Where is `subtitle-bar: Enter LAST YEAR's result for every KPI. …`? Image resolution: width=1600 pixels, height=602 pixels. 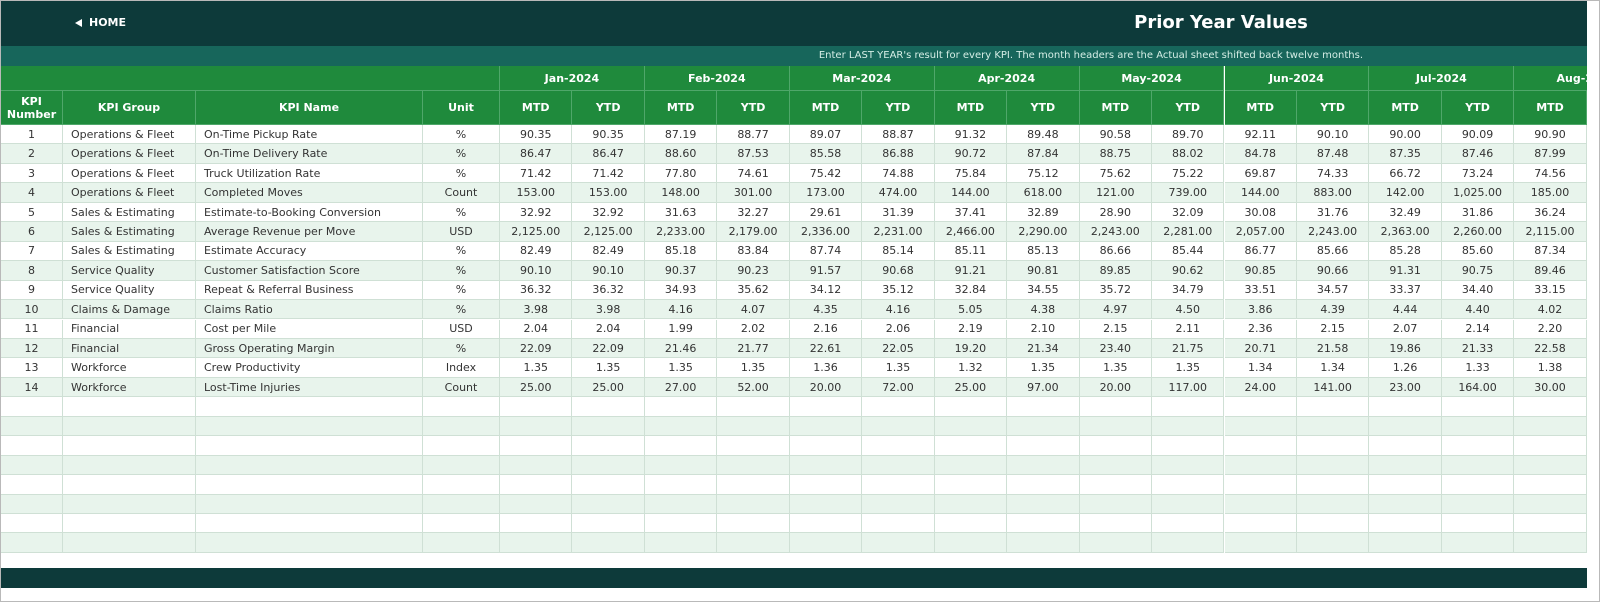 subtitle-bar: Enter LAST YEAR's result for every KPI. … is located at coordinates (794, 56).